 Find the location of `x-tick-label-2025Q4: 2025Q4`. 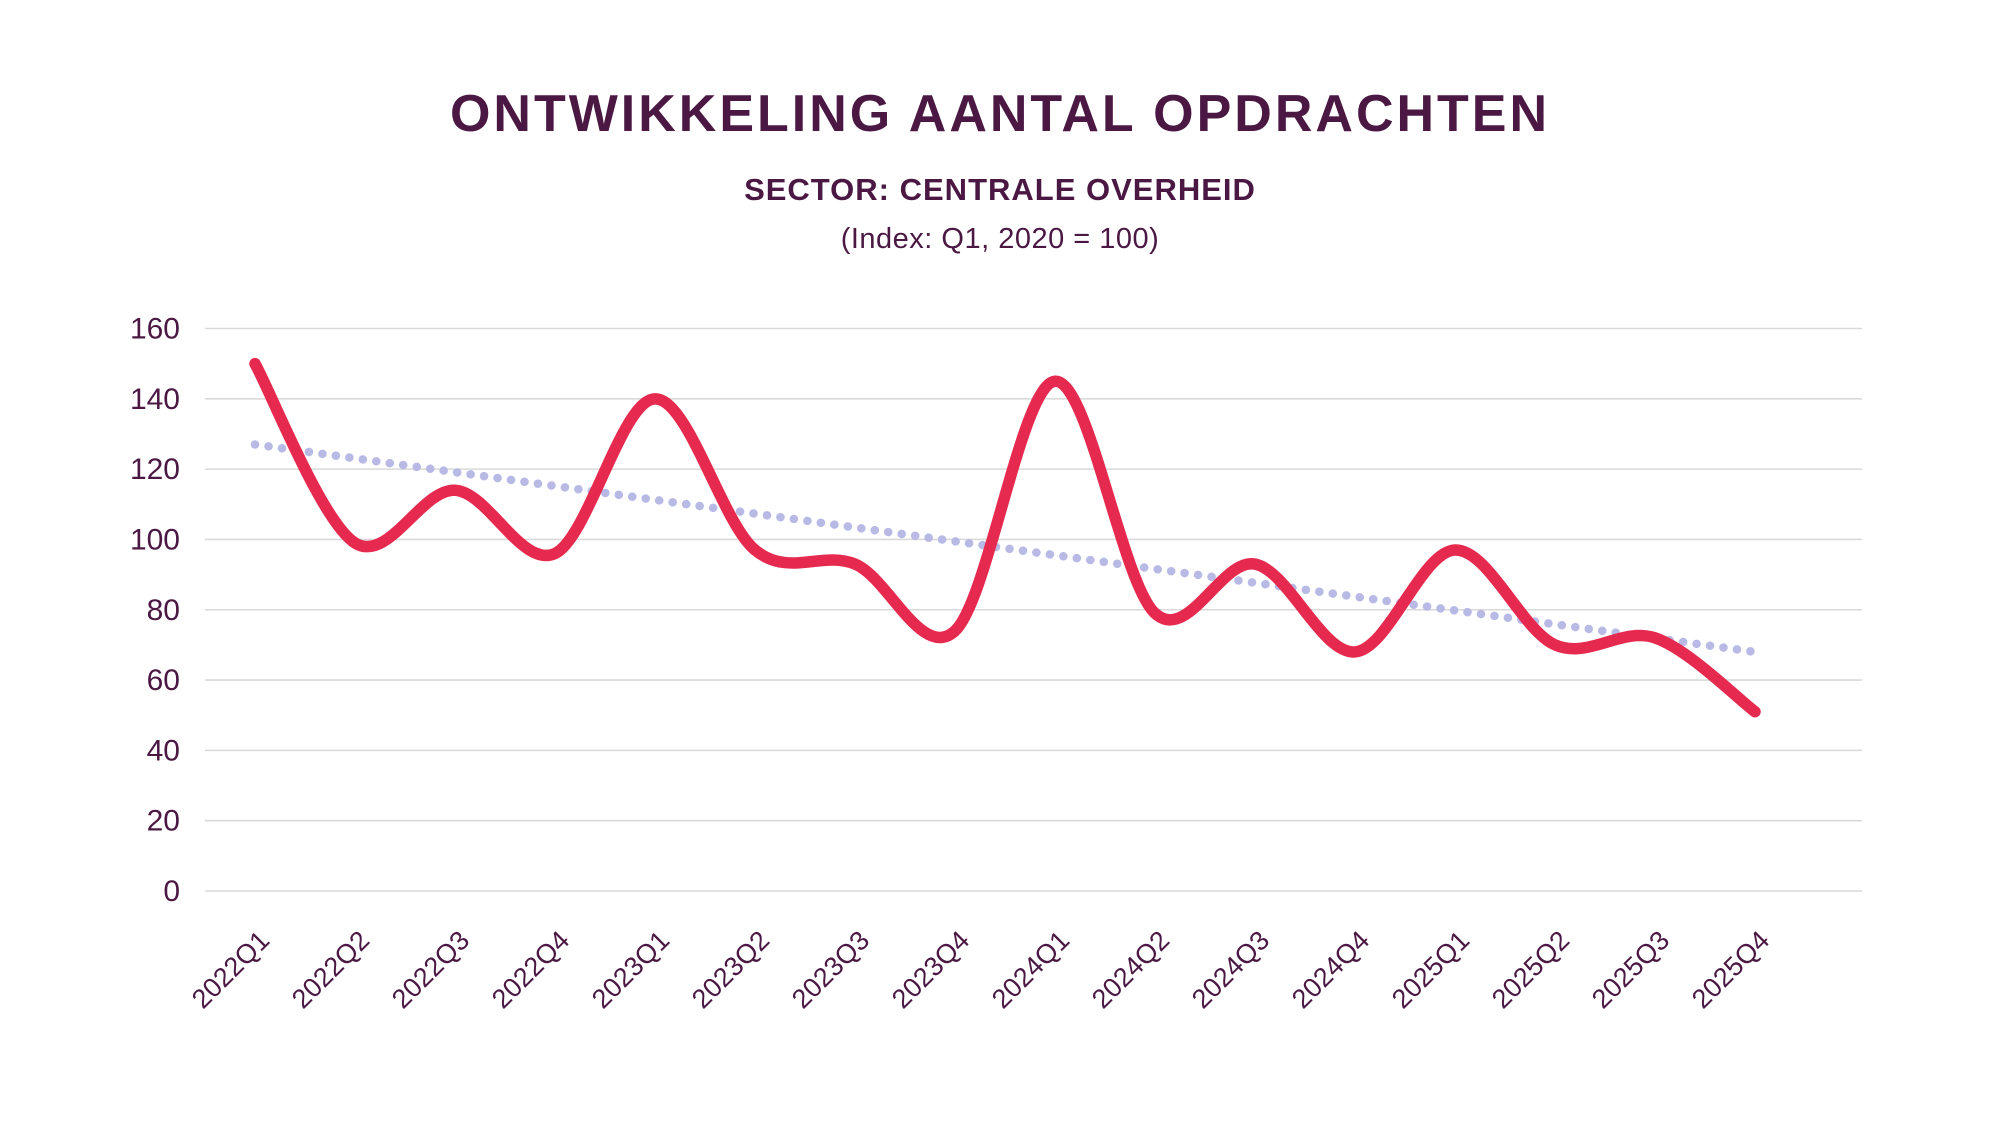

x-tick-label-2025Q4: 2025Q4 is located at coordinates (1730, 969).